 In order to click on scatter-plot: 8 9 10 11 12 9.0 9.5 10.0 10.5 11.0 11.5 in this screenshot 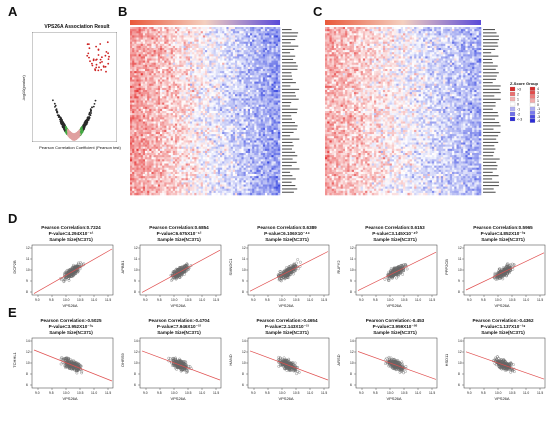, I will do `click(286, 273)`.